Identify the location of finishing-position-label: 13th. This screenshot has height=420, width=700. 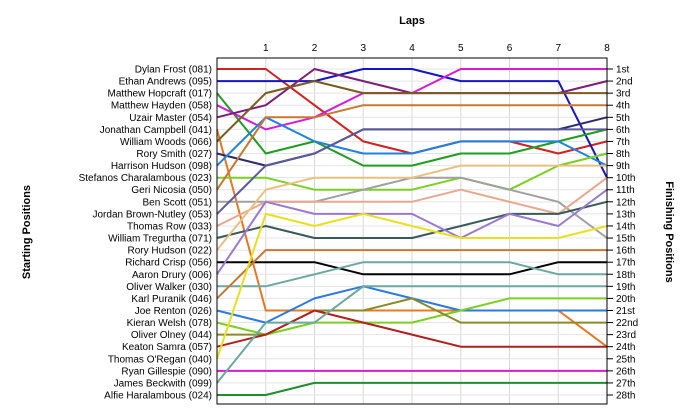
(625, 214).